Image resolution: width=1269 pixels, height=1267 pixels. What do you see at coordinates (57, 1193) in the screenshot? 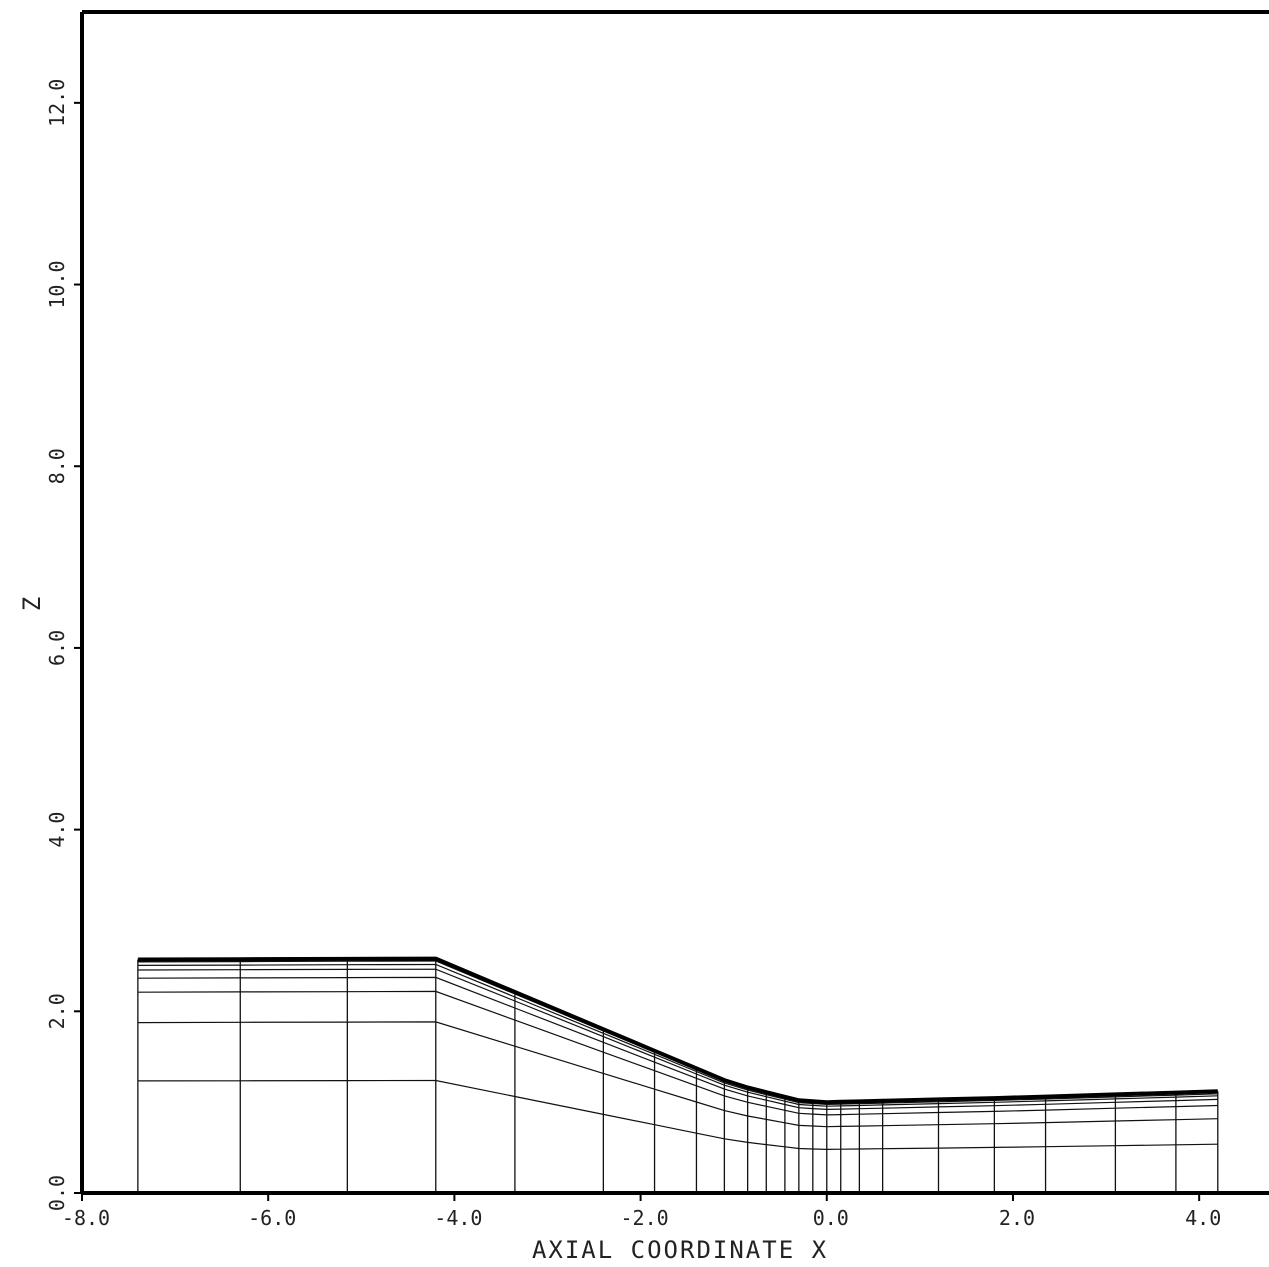
I see `y-tick-label-0: 0.0` at bounding box center [57, 1193].